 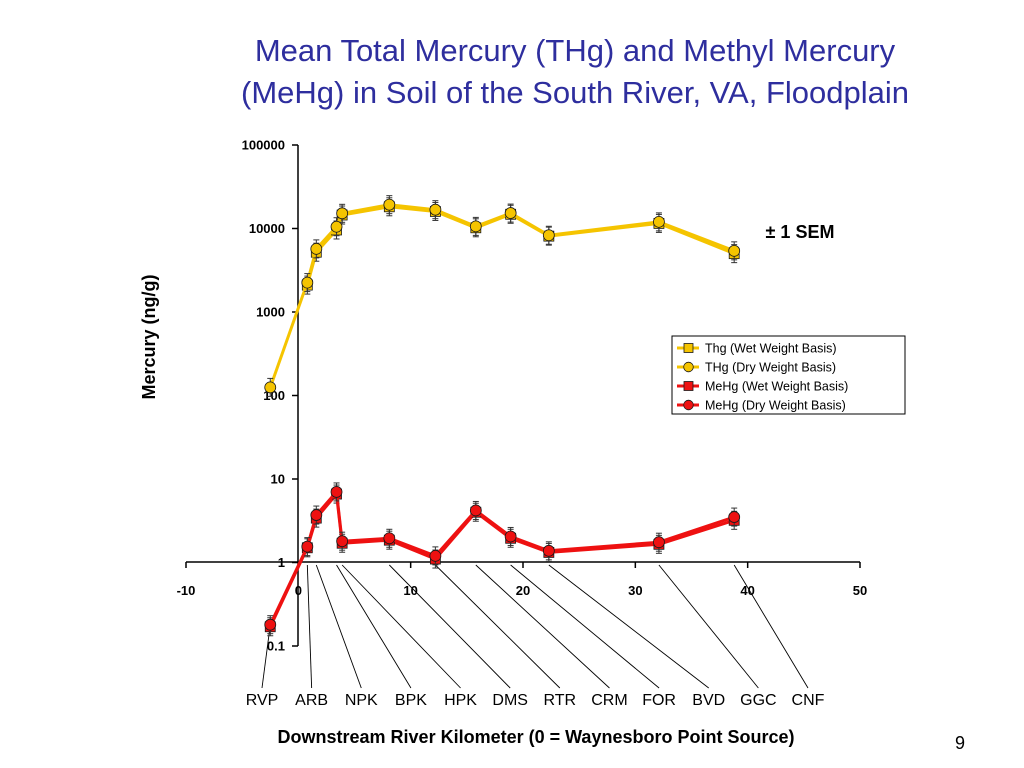 I want to click on legend-label: THg (Dry Weight Basis), so click(x=770, y=368).